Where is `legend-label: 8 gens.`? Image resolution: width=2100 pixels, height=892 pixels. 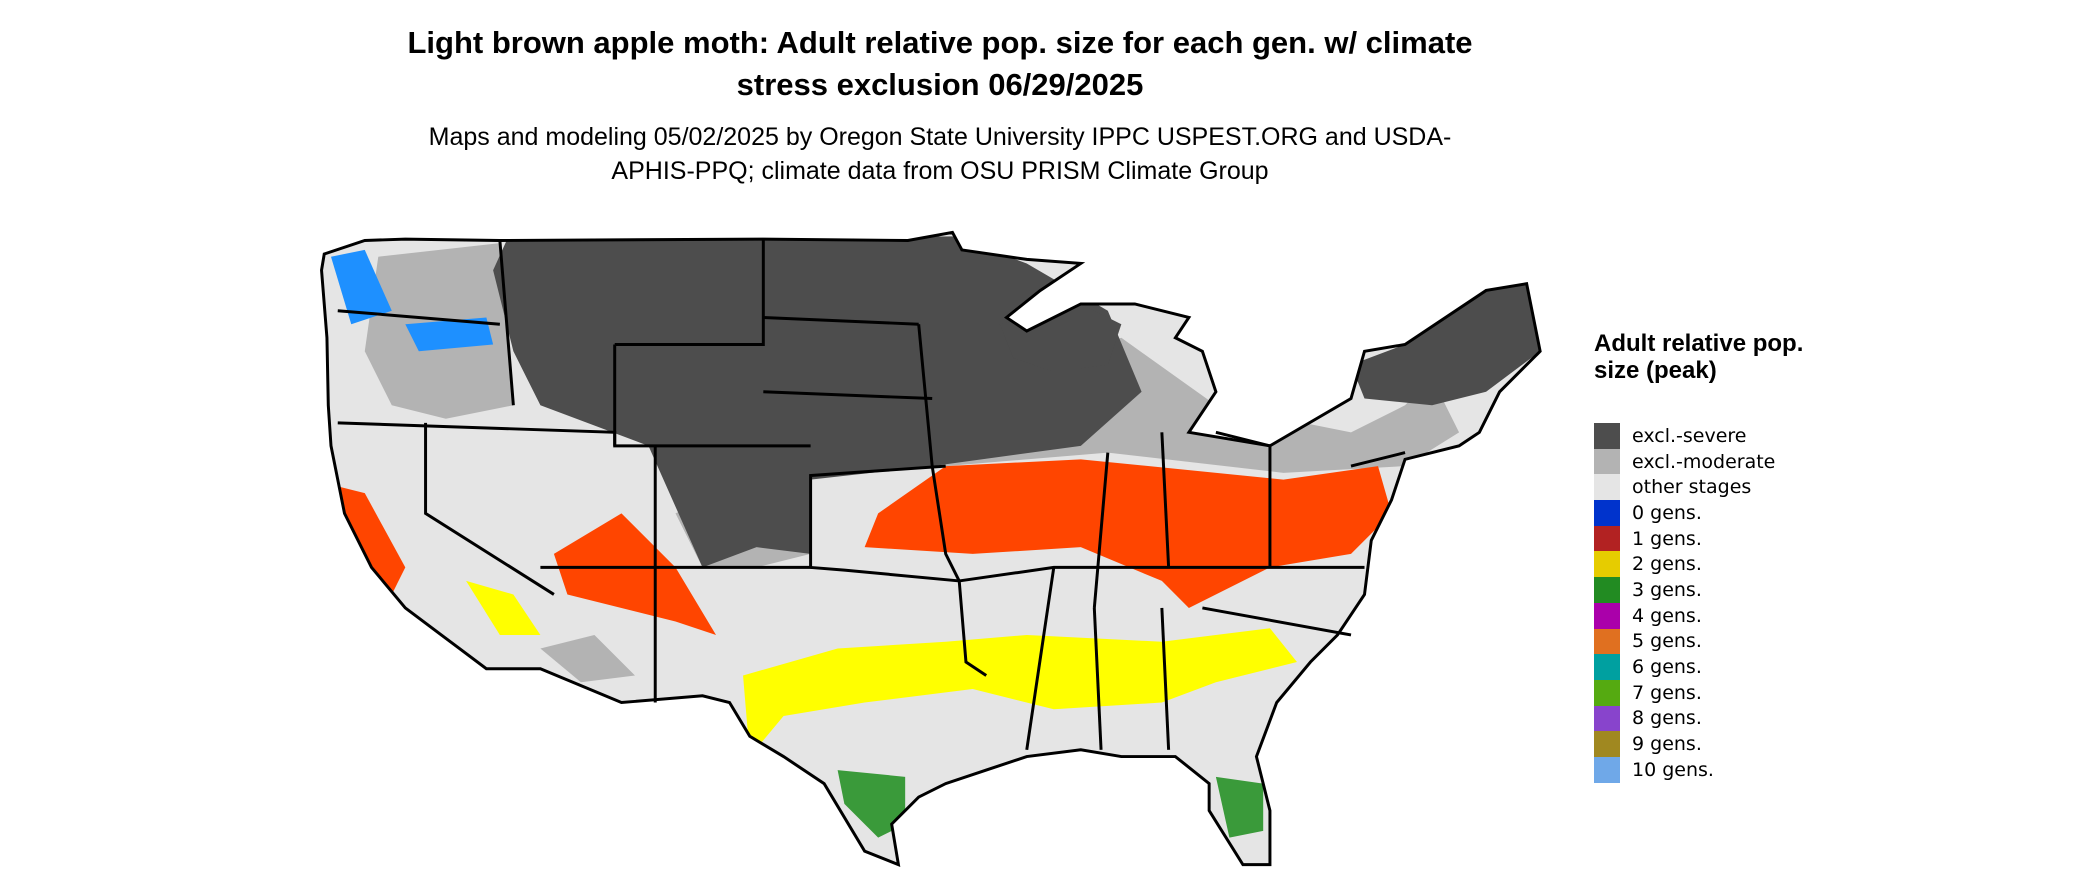 legend-label: 8 gens. is located at coordinates (1667, 718).